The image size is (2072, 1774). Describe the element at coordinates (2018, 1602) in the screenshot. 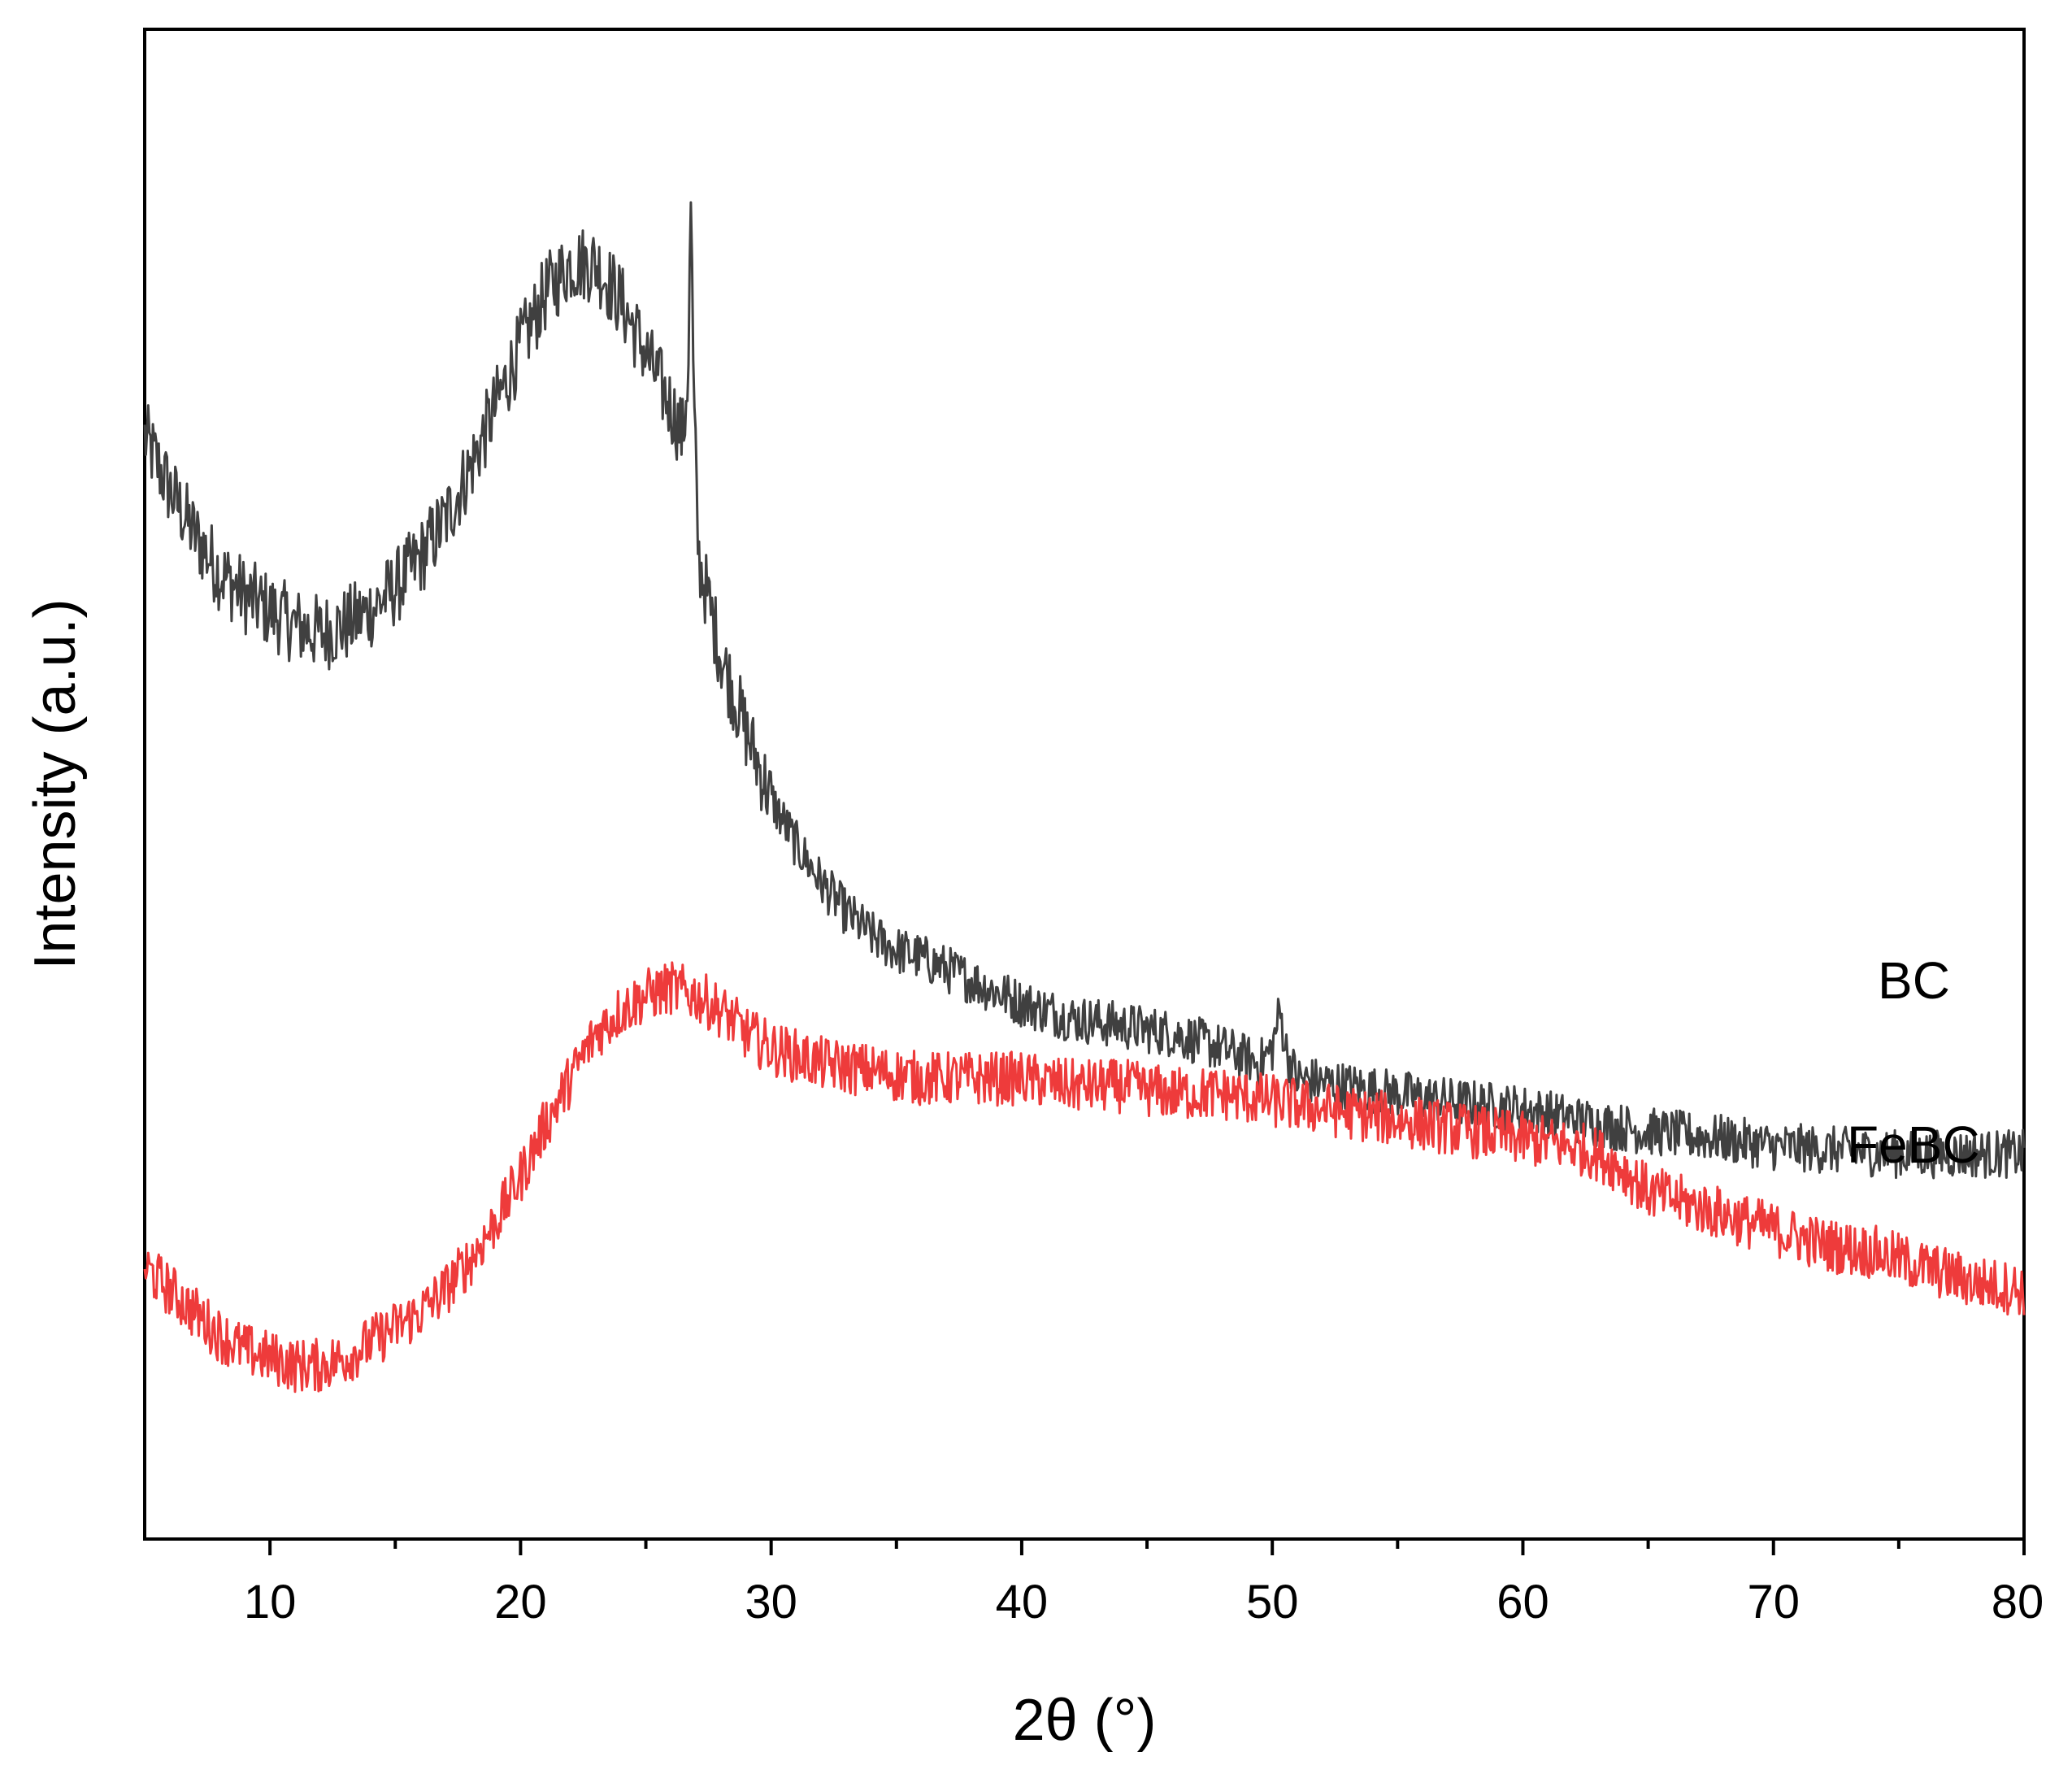

I see `x-tick-label: 80` at that location.